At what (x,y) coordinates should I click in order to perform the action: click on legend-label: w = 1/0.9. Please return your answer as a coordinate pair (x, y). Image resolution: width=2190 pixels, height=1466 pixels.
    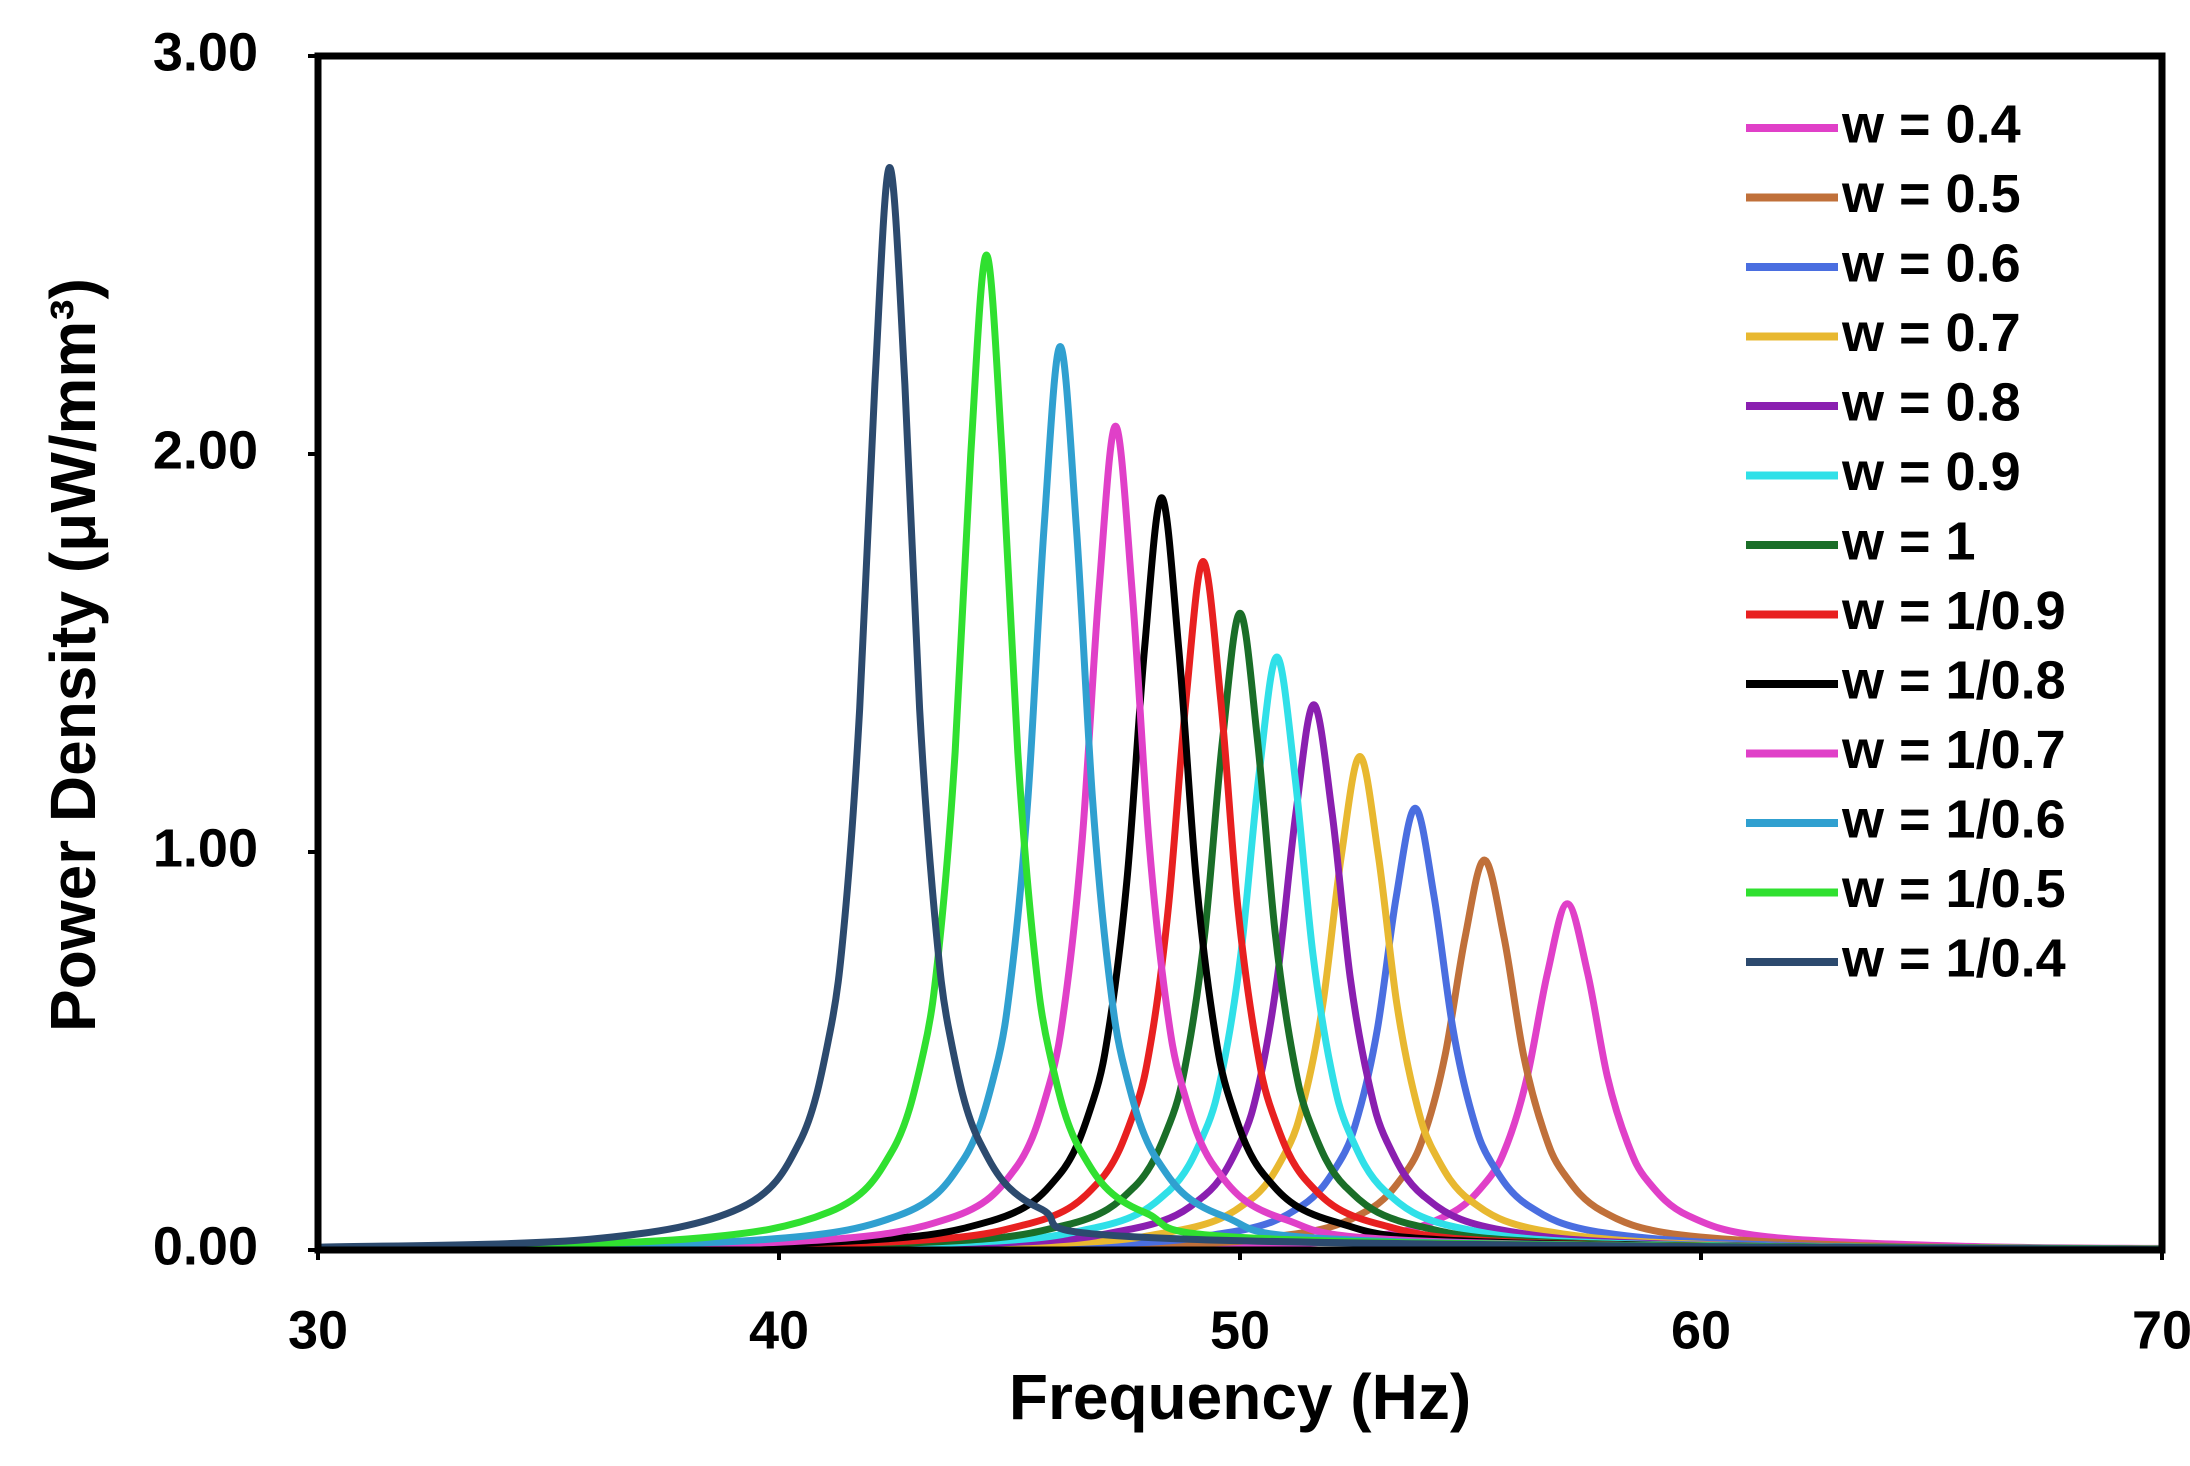
    Looking at the image, I should click on (1953, 611).